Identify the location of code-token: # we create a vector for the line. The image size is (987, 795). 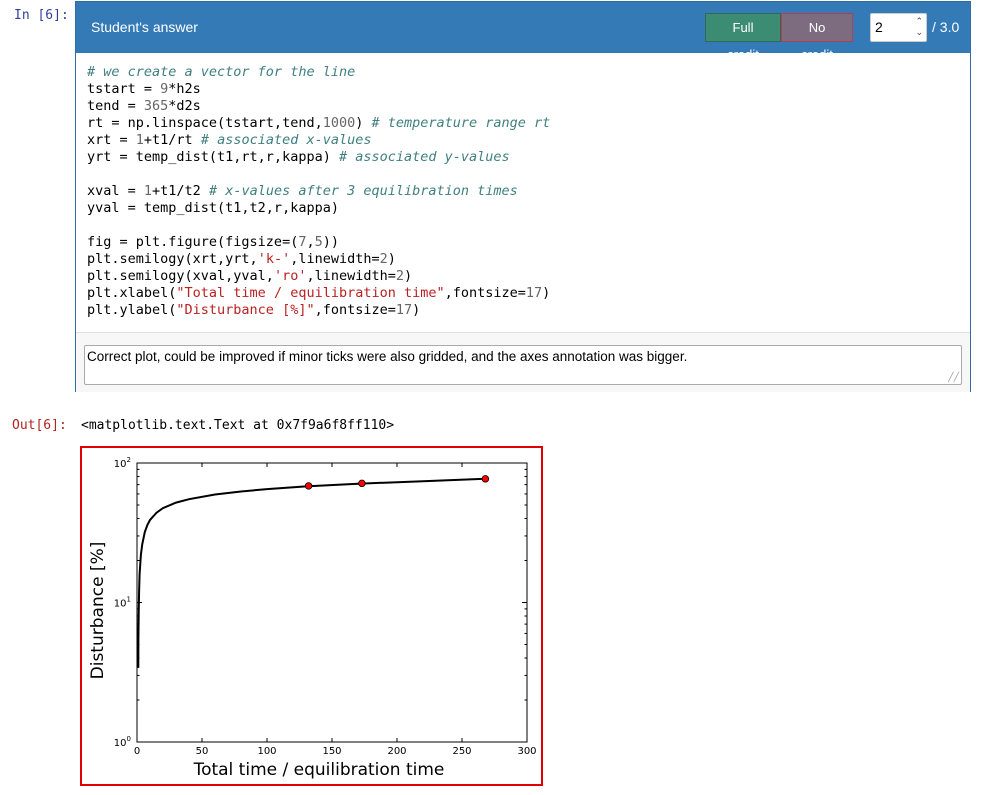
(221, 72).